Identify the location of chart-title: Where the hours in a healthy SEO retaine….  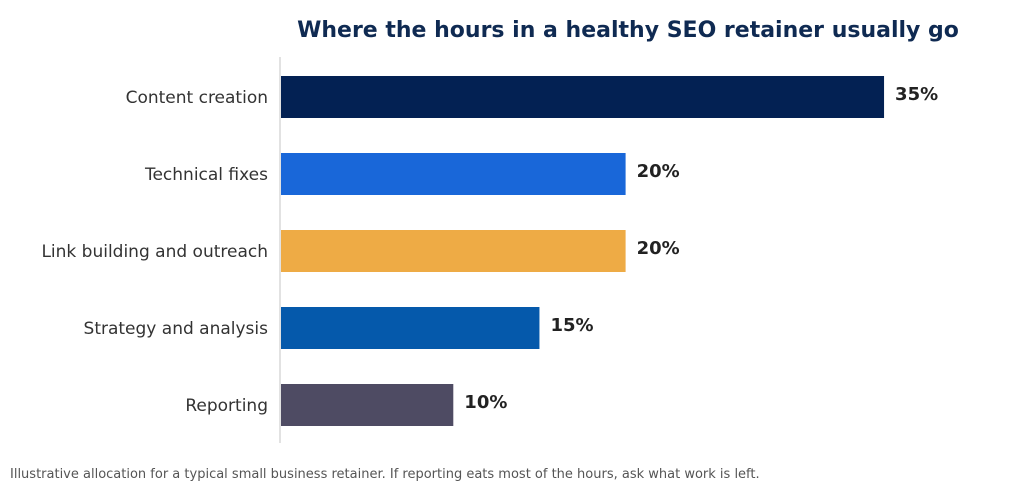
(628, 30).